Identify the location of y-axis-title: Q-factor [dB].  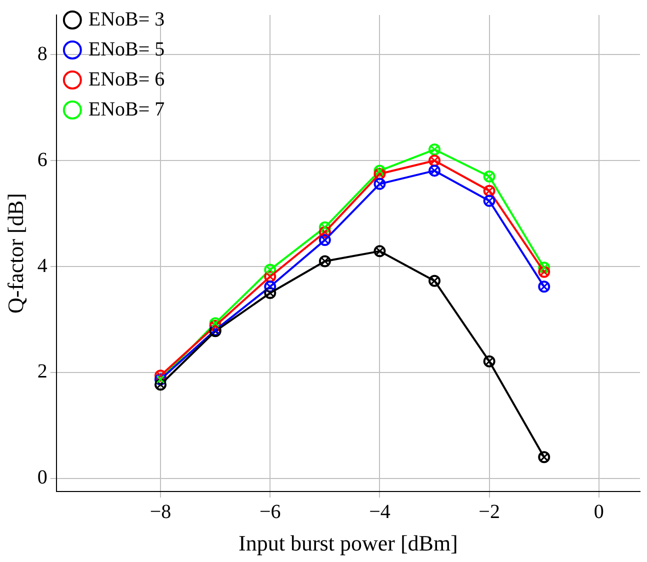
(15, 253).